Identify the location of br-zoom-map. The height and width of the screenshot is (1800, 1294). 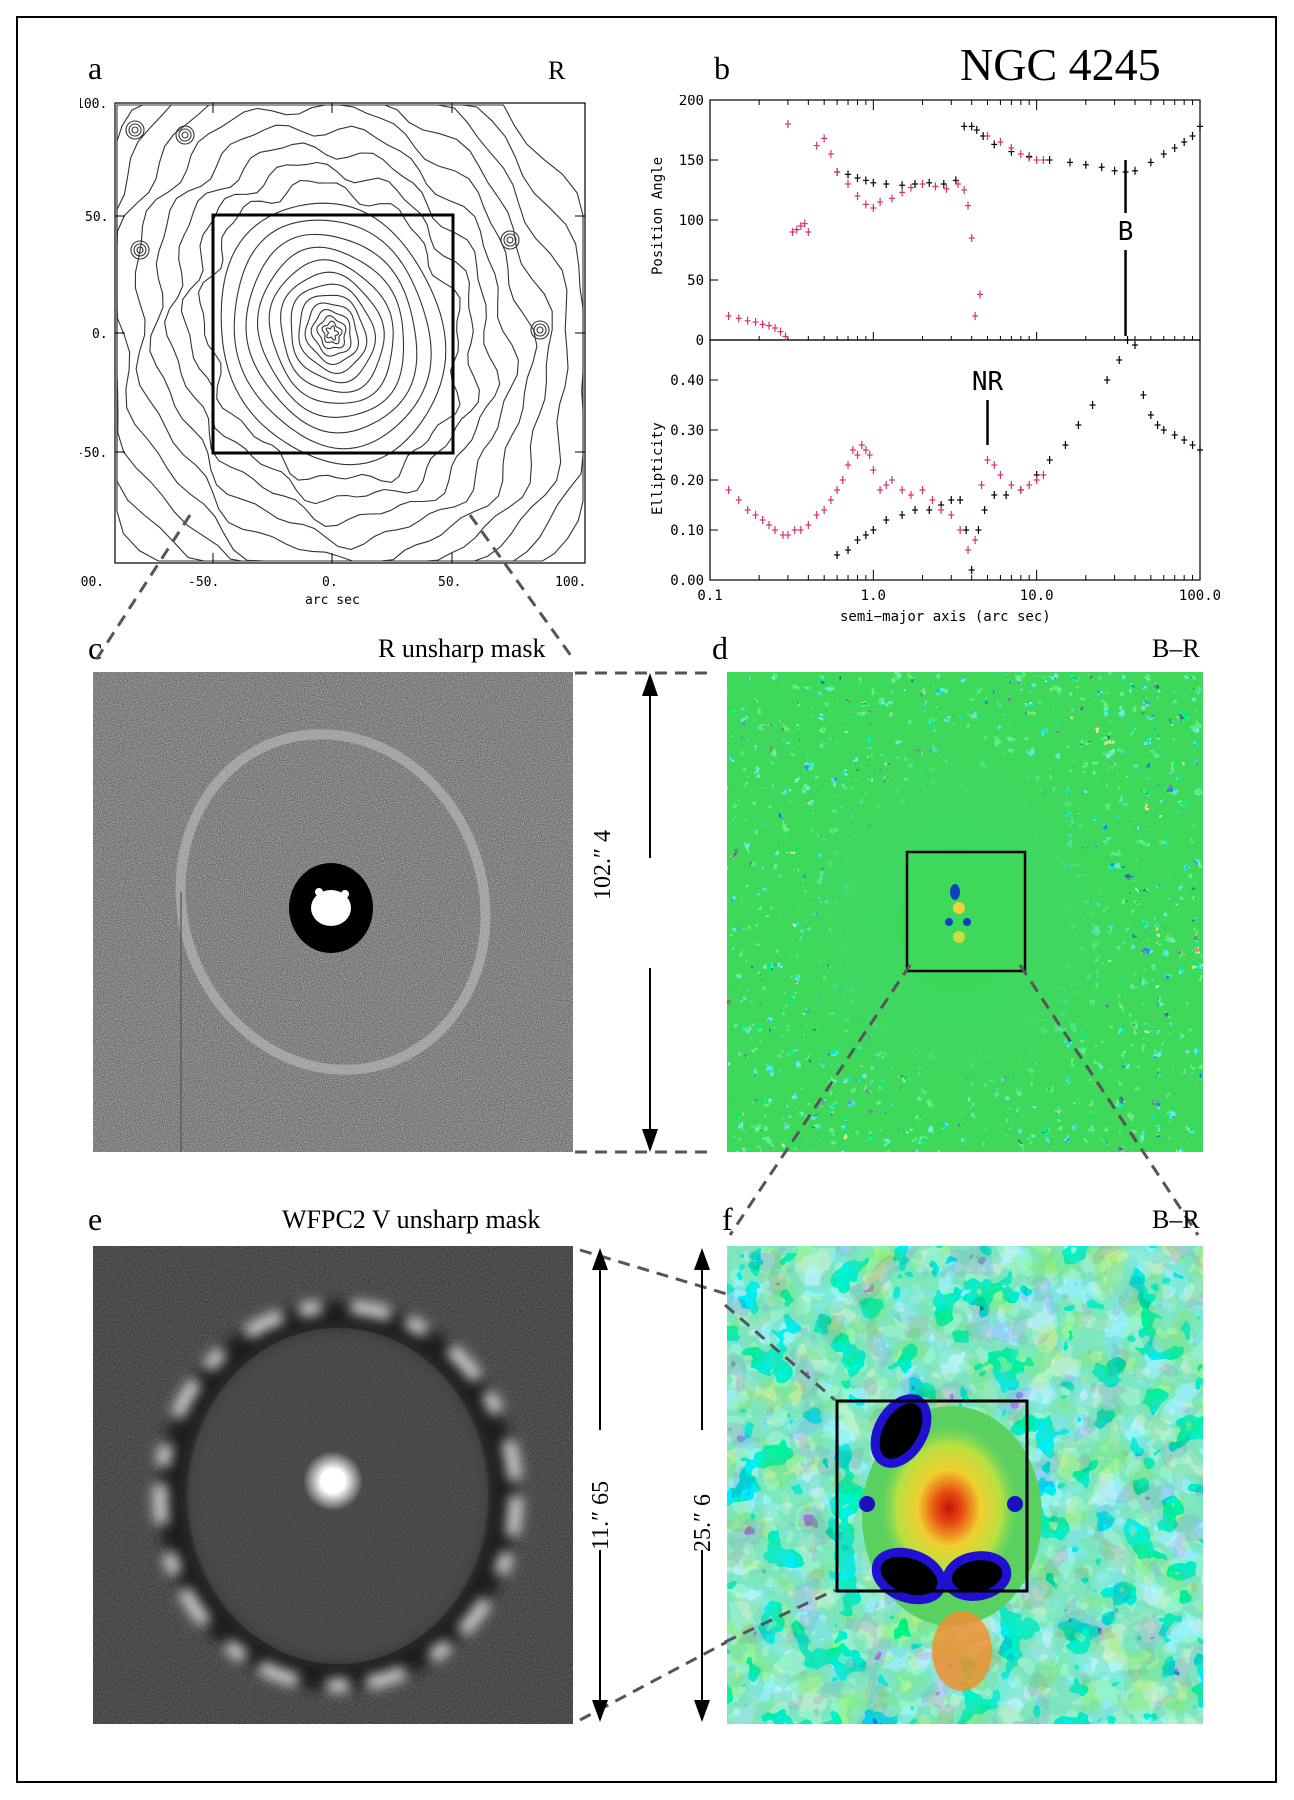
(965, 1485).